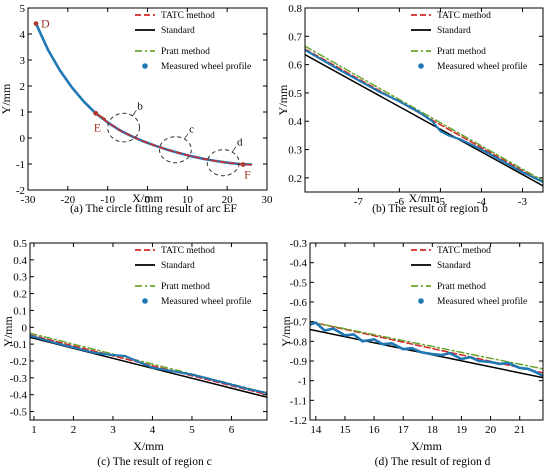 The height and width of the screenshot is (476, 550). I want to click on panel-caption: (b) The result of region b, so click(430, 209).